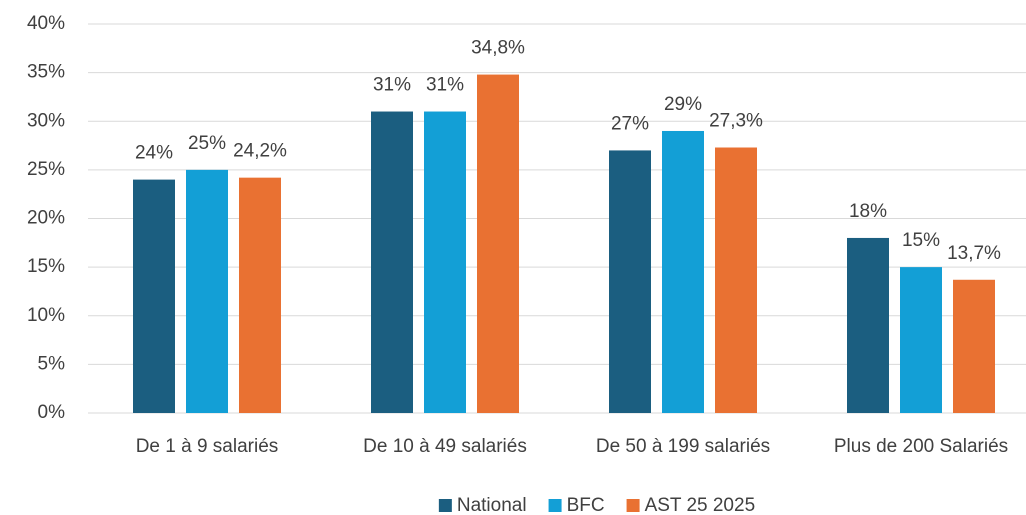 The height and width of the screenshot is (515, 1026). What do you see at coordinates (492, 505) in the screenshot?
I see `legend-label: National` at bounding box center [492, 505].